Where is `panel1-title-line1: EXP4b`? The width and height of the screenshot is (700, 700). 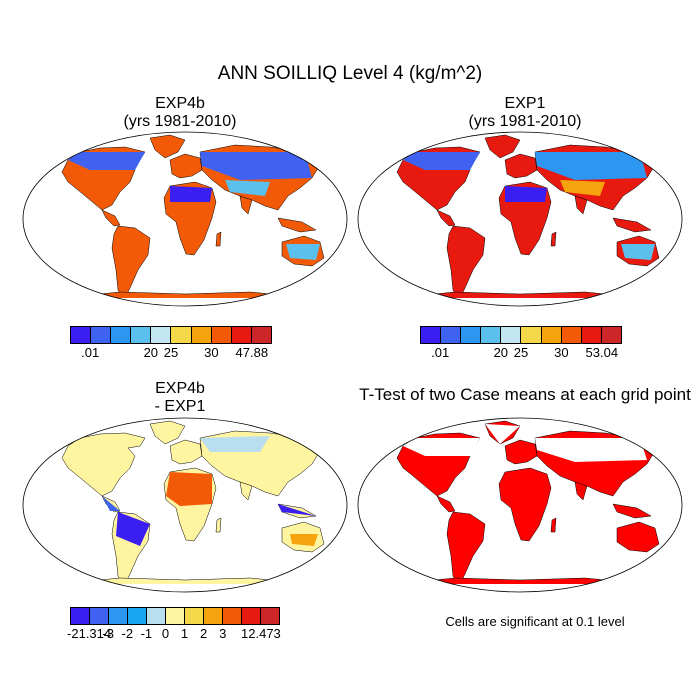 panel1-title-line1: EXP4b is located at coordinates (180, 103).